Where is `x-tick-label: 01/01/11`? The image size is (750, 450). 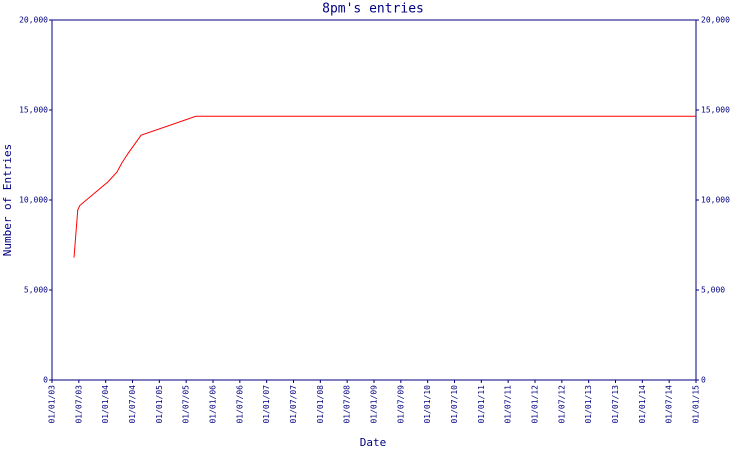
x-tick-label: 01/01/11 is located at coordinates (481, 404).